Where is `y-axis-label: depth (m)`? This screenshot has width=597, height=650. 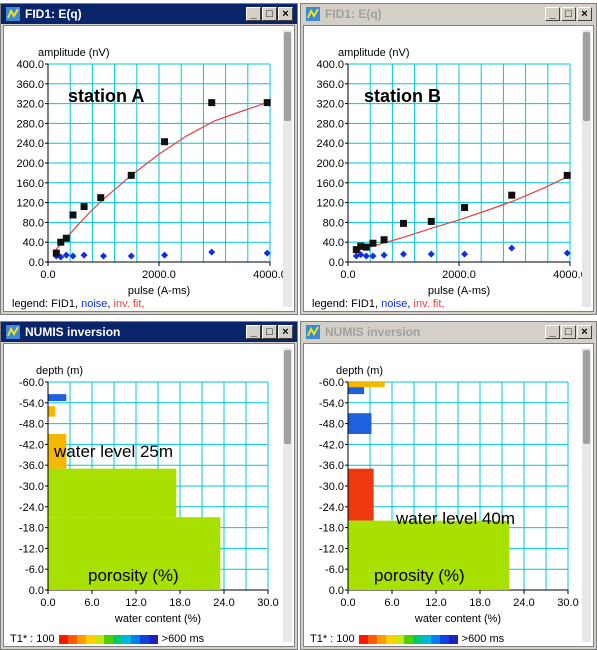
y-axis-label: depth (m) is located at coordinates (359, 371).